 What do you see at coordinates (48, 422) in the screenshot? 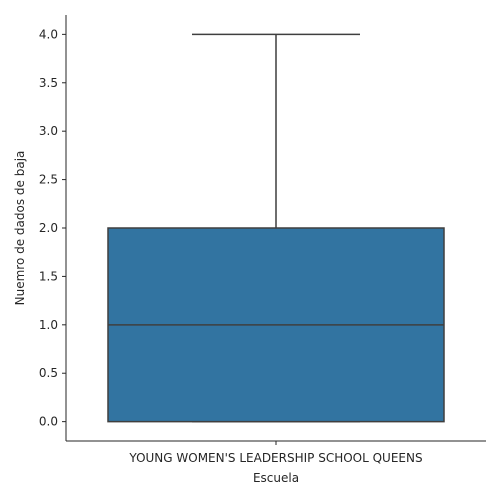
I see `y-tick-label: 0.0` at bounding box center [48, 422].